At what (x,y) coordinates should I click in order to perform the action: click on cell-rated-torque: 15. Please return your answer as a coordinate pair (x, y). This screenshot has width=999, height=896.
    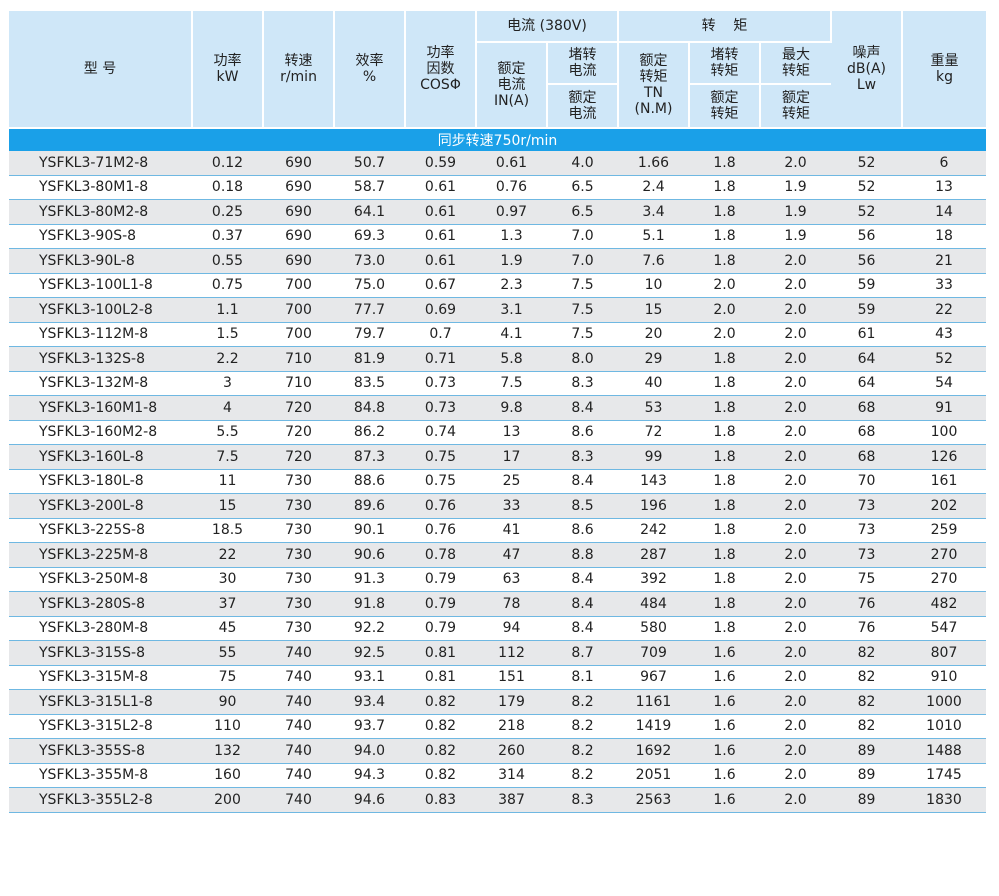
    Looking at the image, I should click on (653, 310).